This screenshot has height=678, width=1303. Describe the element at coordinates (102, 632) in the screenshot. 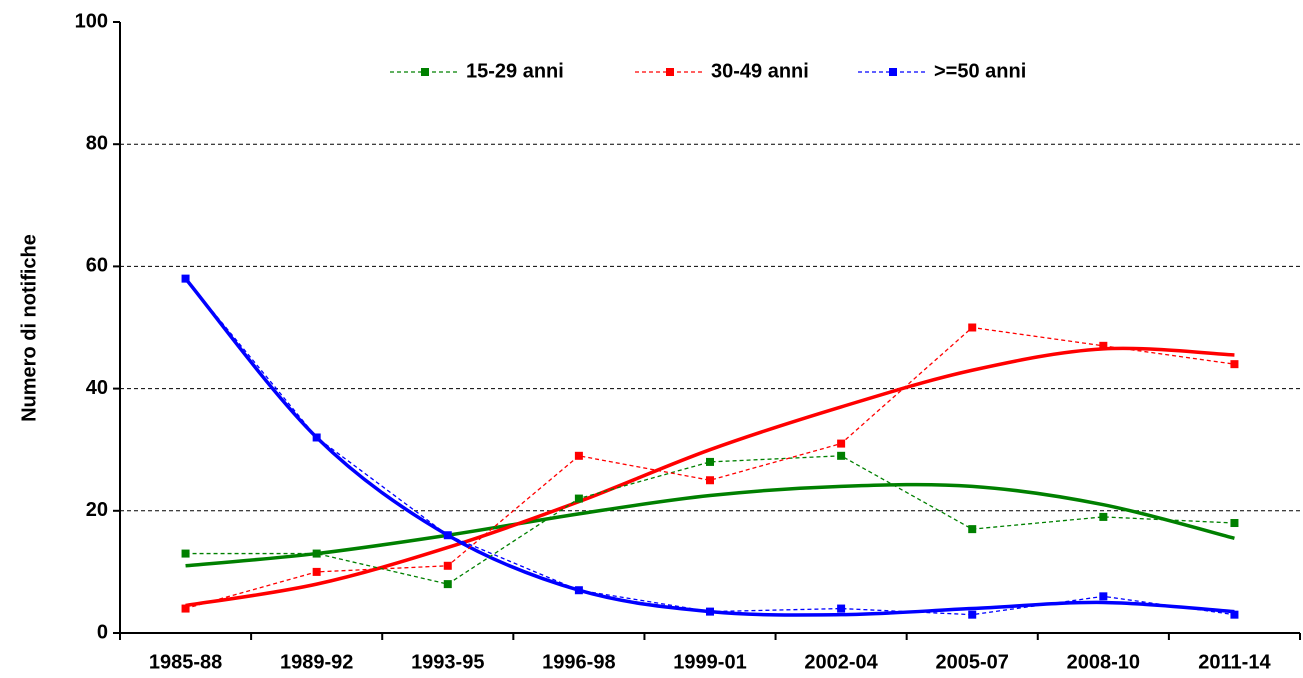

I see `y-tick-label: 0` at that location.